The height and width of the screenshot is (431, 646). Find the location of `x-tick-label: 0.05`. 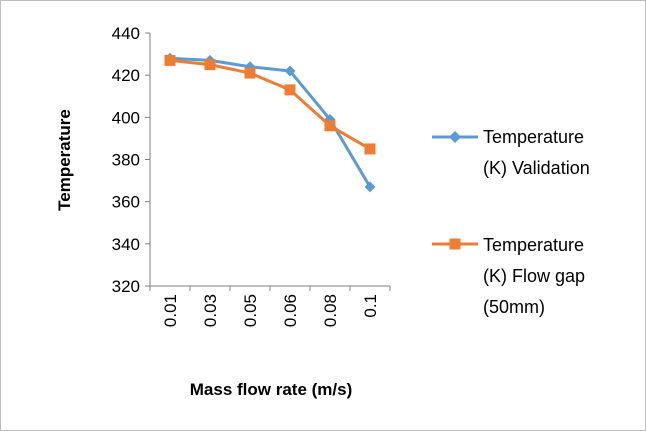

x-tick-label: 0.05 is located at coordinates (250, 310).